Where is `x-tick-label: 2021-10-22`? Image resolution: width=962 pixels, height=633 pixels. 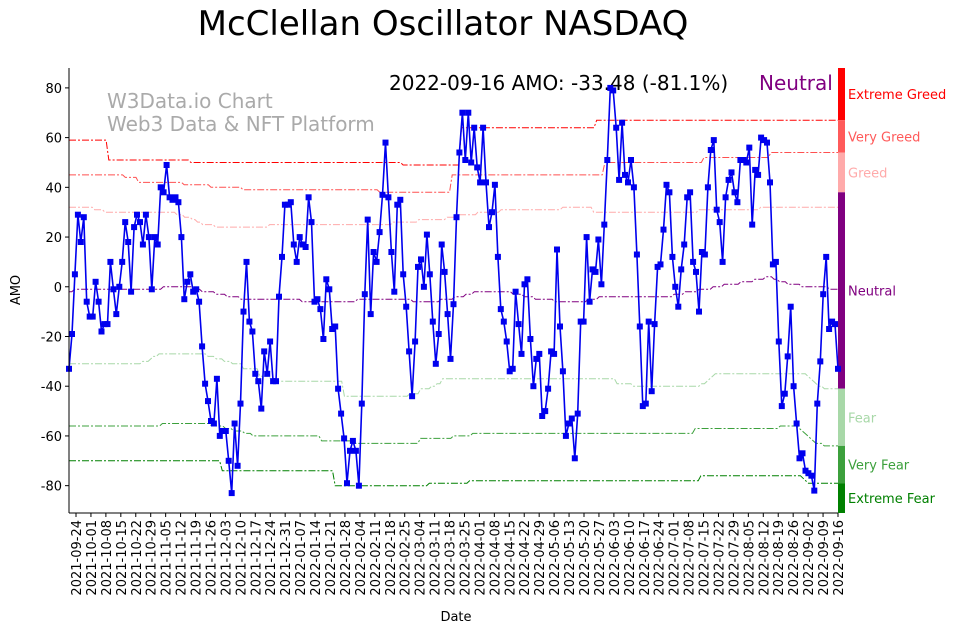
x-tick-label: 2021-10-22 is located at coordinates (137, 558).